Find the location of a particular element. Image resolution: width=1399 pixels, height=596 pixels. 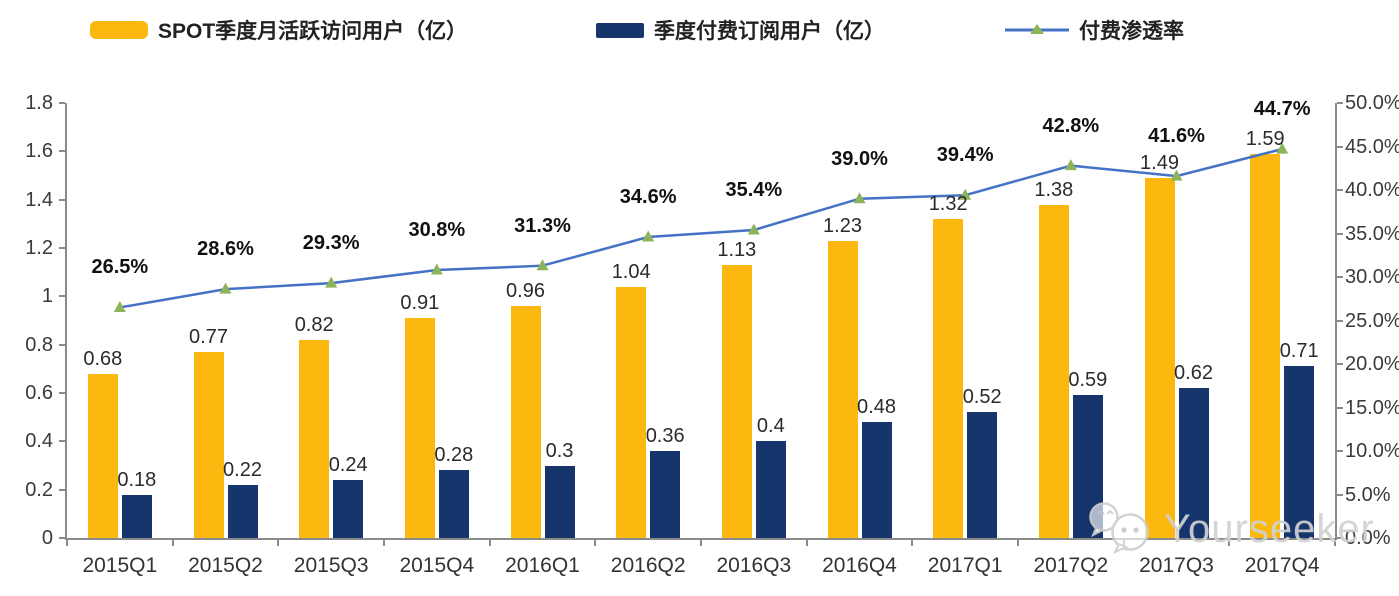

wechat-icon is located at coordinates (1119, 528).